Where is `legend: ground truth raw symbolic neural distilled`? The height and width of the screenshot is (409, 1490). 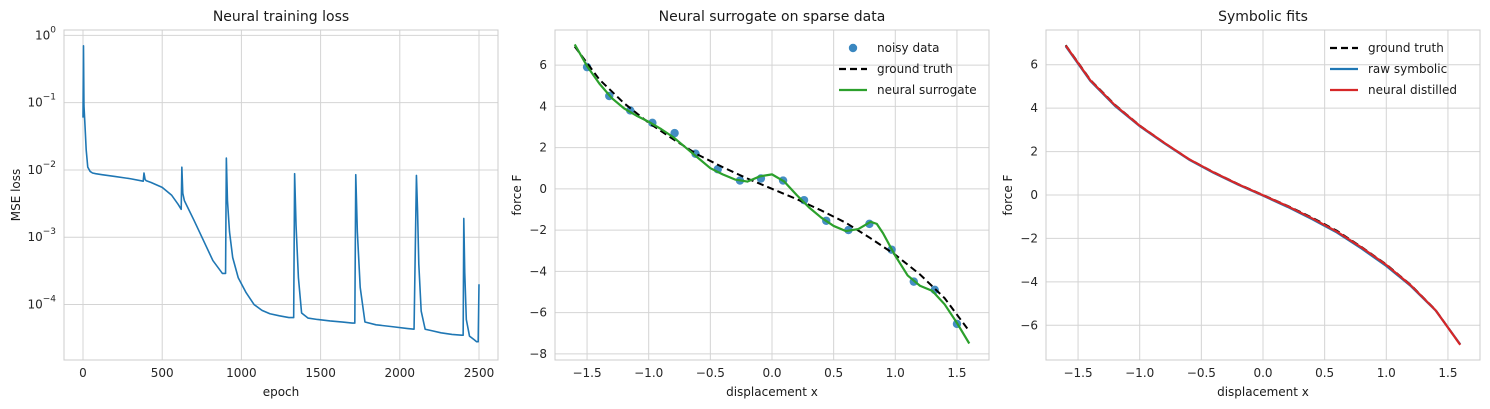 legend: ground truth raw symbolic neural distilled is located at coordinates (1393, 69).